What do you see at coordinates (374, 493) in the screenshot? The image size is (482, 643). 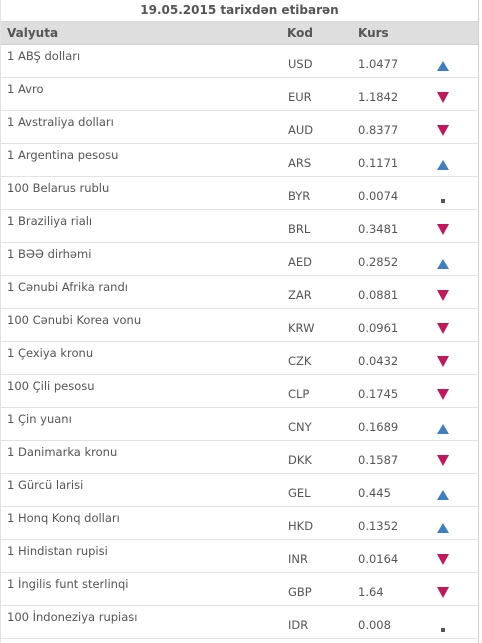 I see `currency-rate: 0.445` at bounding box center [374, 493].